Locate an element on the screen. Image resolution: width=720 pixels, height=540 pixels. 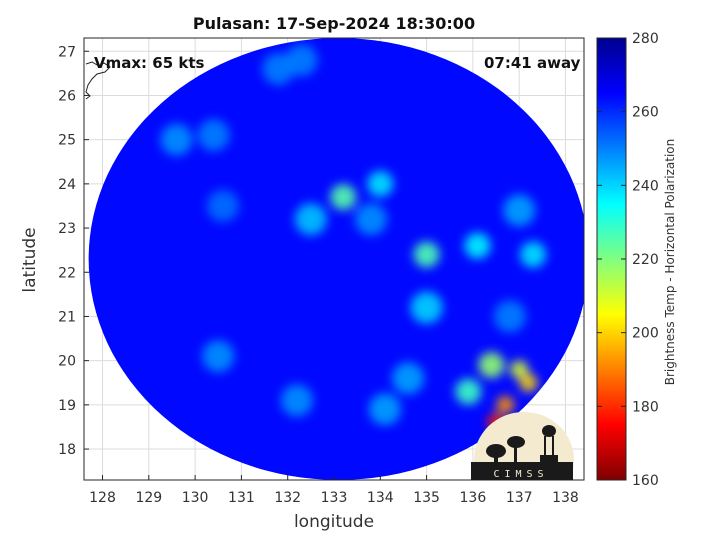
x-axis: 128 129 130 131 132 133 134 135 136 137 138 is located at coordinates (334, 490).